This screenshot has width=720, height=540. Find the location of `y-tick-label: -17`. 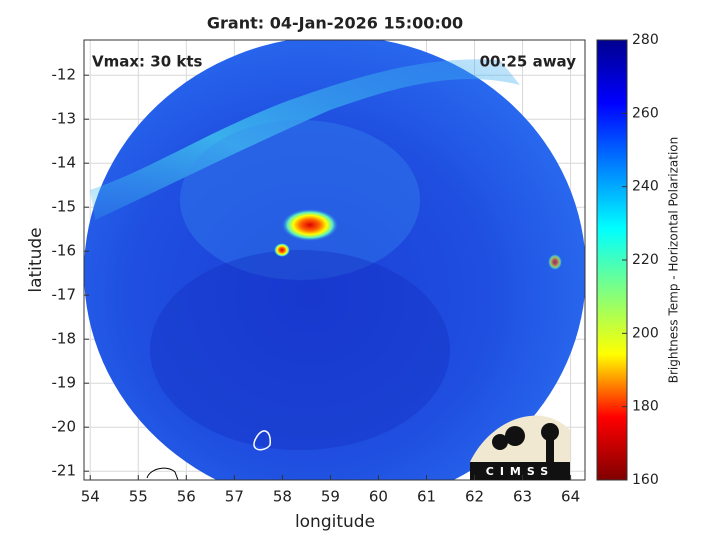

y-tick-label: -17 is located at coordinates (64, 295).